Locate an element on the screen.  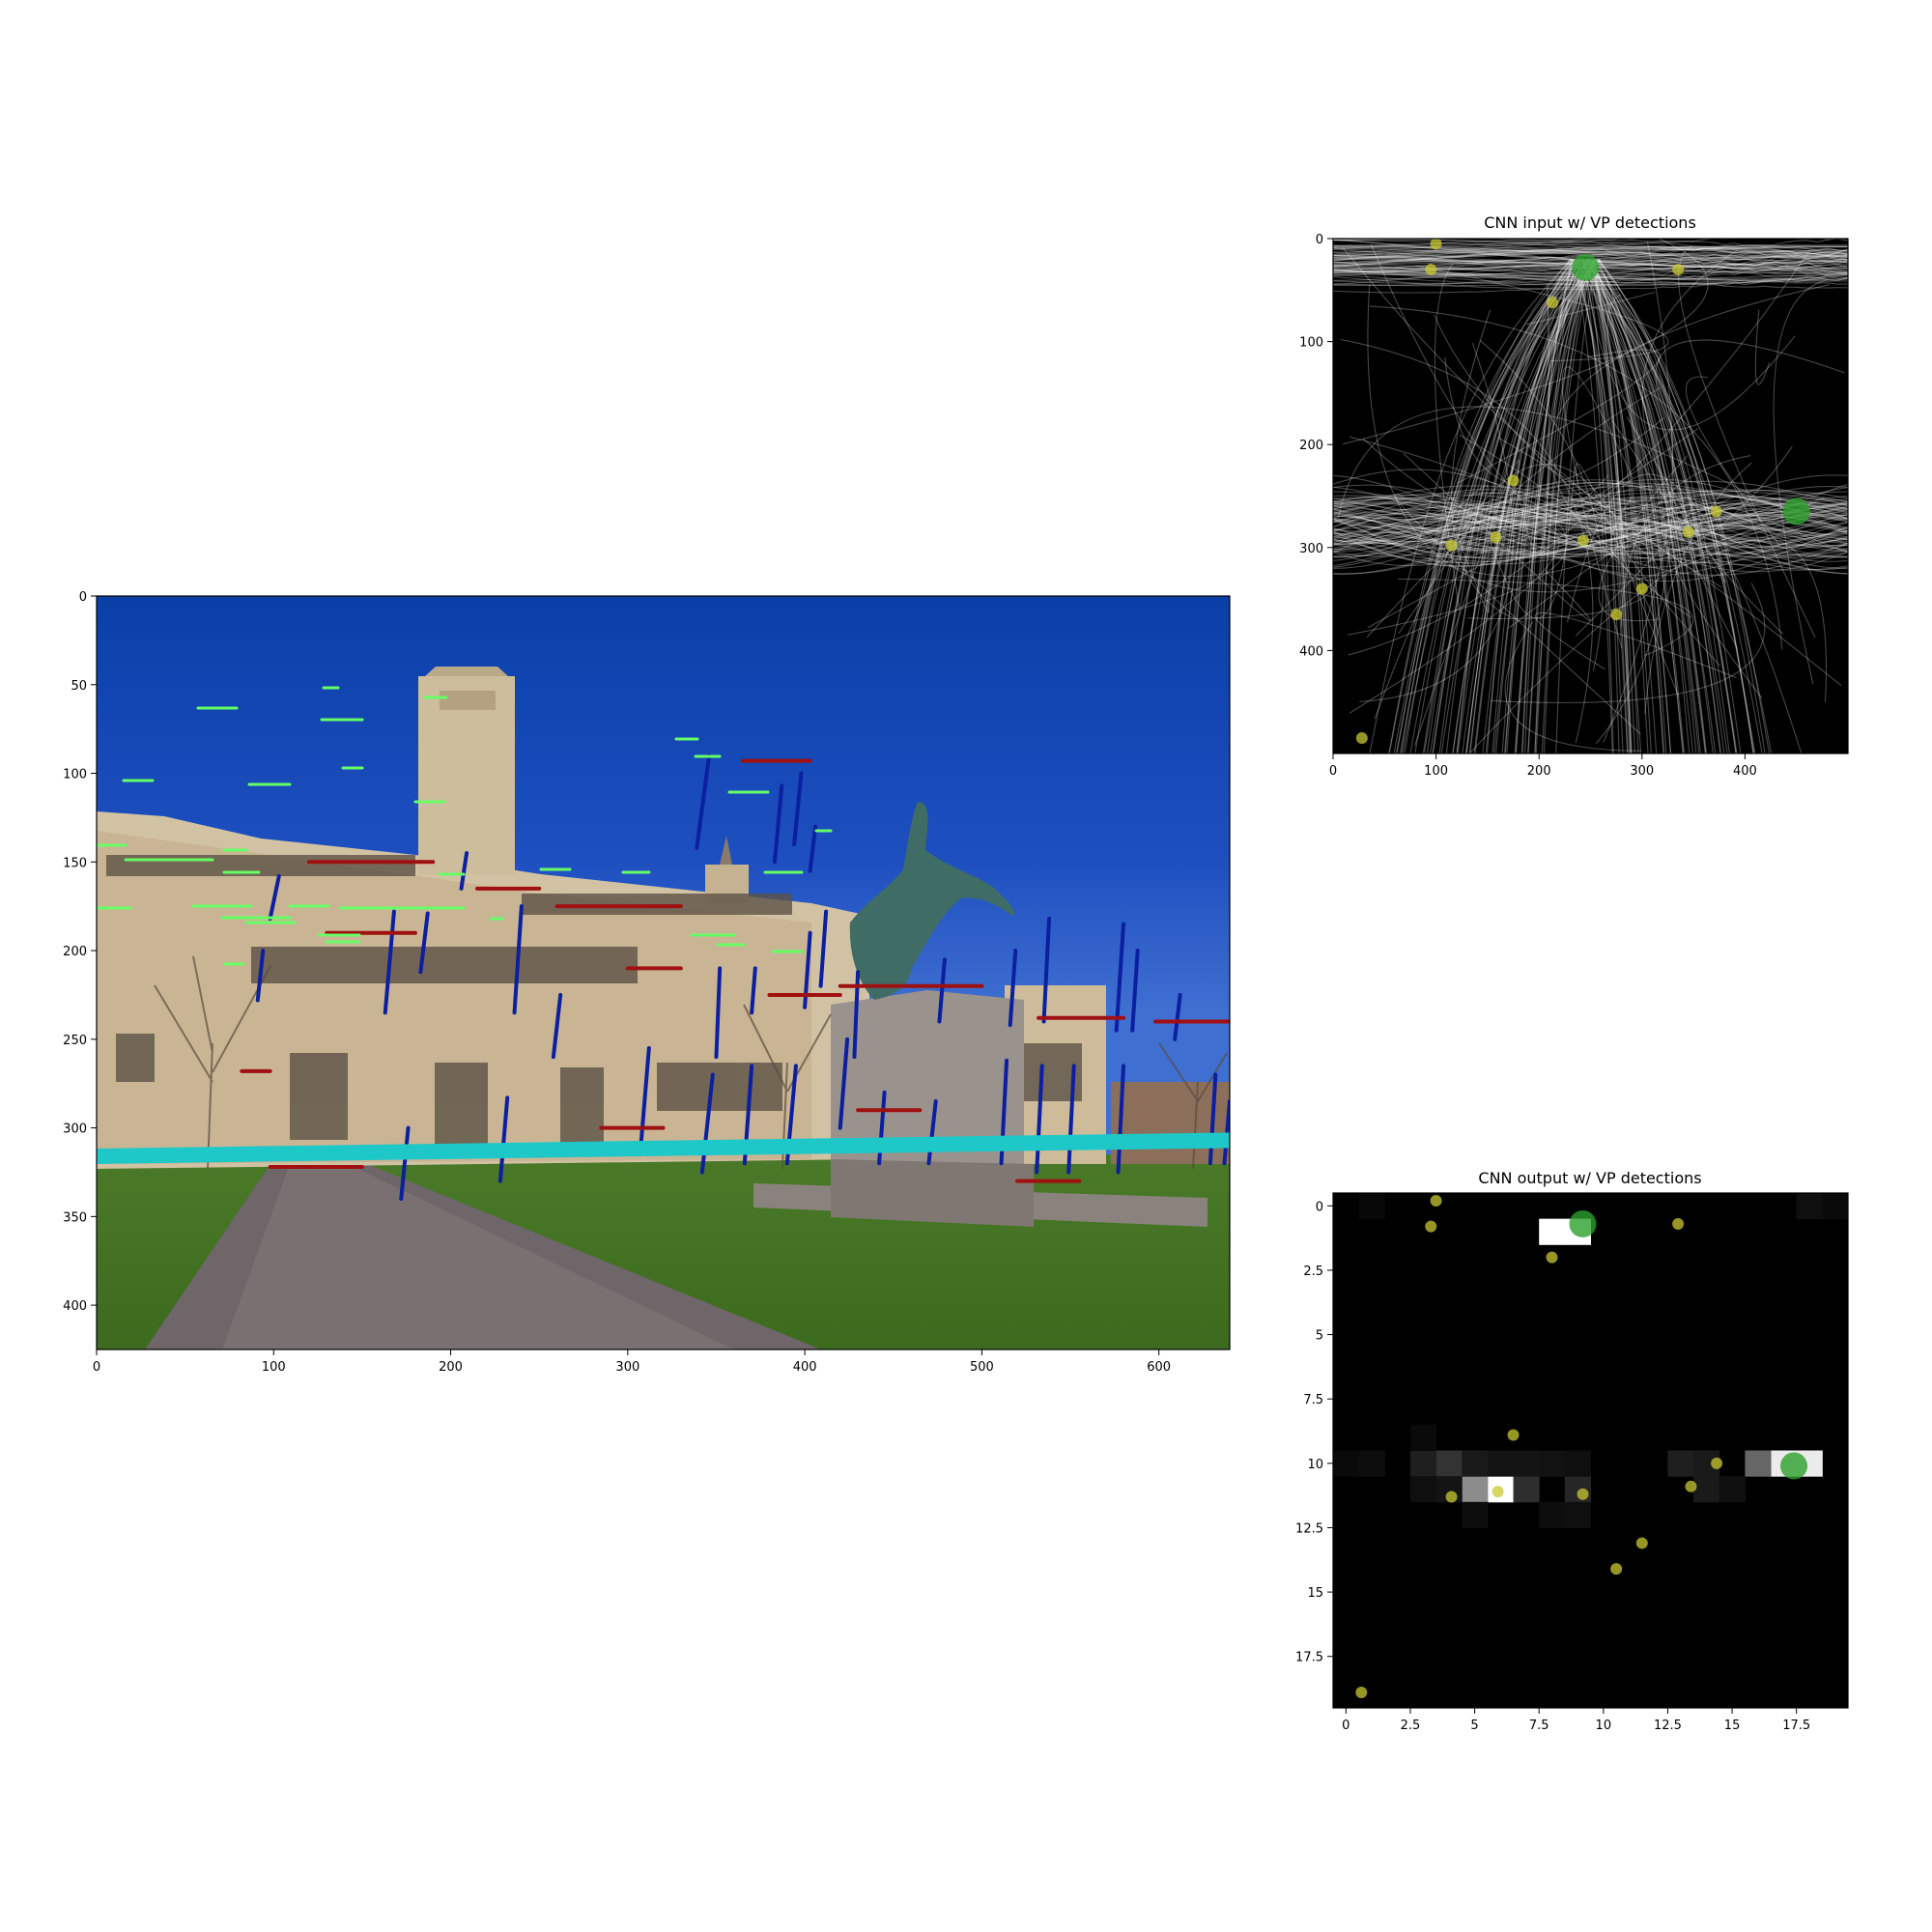
cnn-input-x-tick-label: 200 is located at coordinates (1539, 771).